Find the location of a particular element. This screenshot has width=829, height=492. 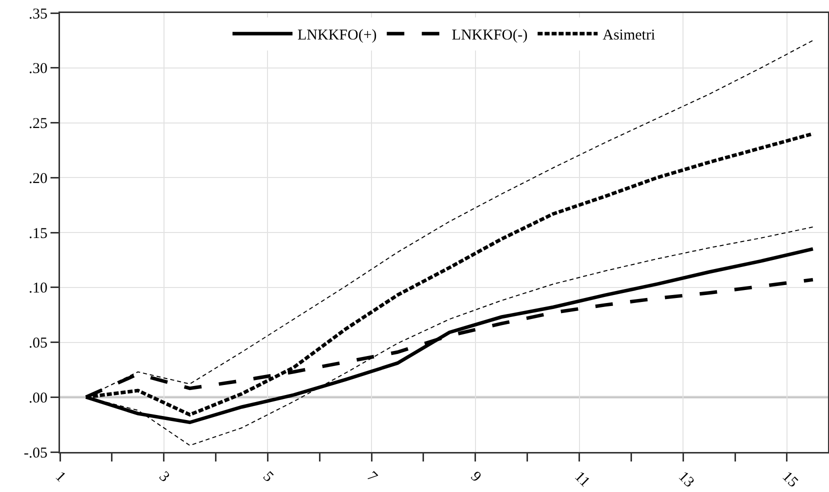

legend-label: LNKKFO(+) is located at coordinates (337, 35).